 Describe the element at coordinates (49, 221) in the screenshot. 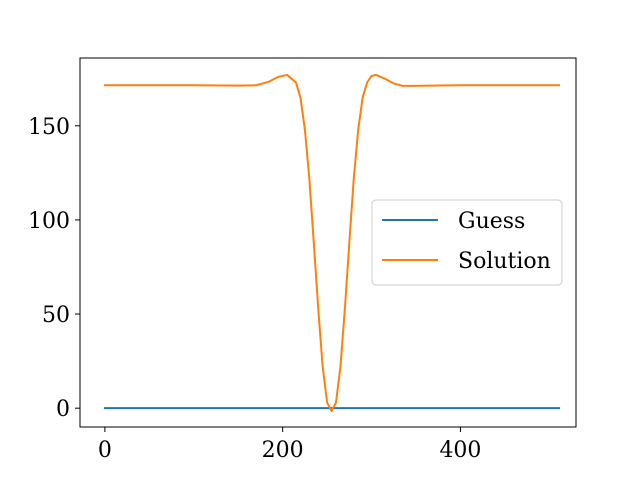

I see `y-tick-label: 100` at that location.